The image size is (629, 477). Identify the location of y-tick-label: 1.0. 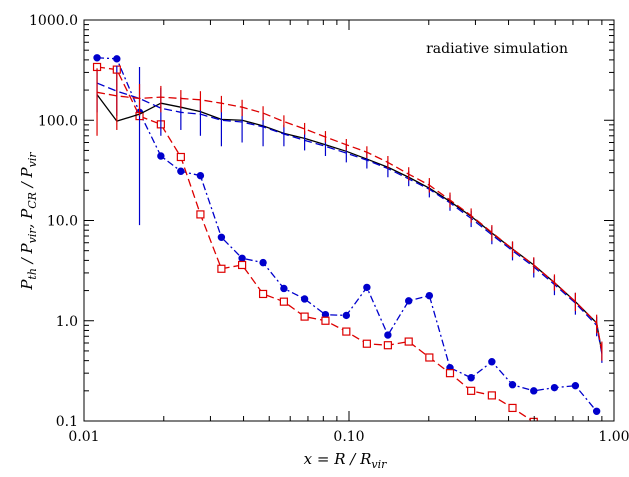
(67, 322).